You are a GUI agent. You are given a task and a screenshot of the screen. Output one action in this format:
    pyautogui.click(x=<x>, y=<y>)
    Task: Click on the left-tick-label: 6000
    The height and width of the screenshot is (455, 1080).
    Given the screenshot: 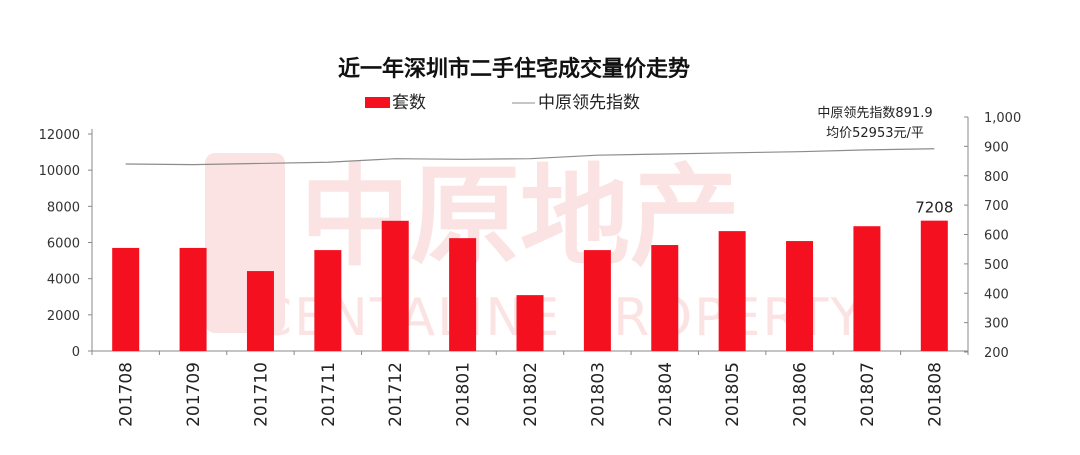 What is the action you would take?
    pyautogui.click(x=63, y=244)
    